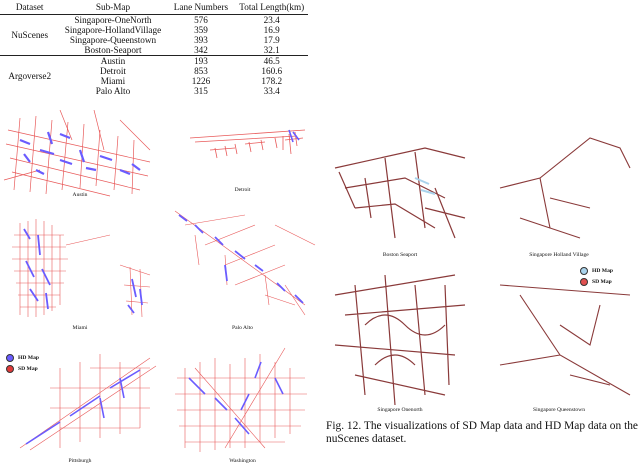 The image size is (640, 470). I want to click on map-detroit: Detroit, so click(242, 155).